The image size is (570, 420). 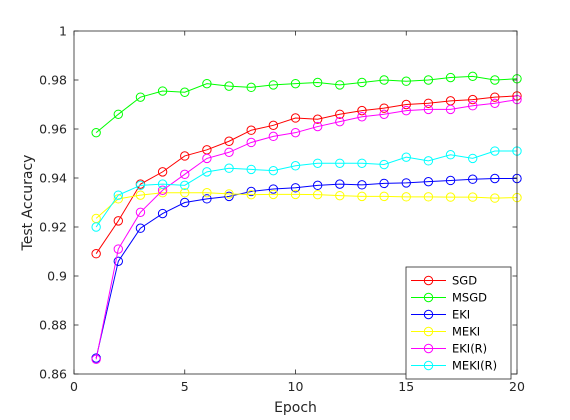 I want to click on y-tick-label: 0.92, so click(x=53, y=227).